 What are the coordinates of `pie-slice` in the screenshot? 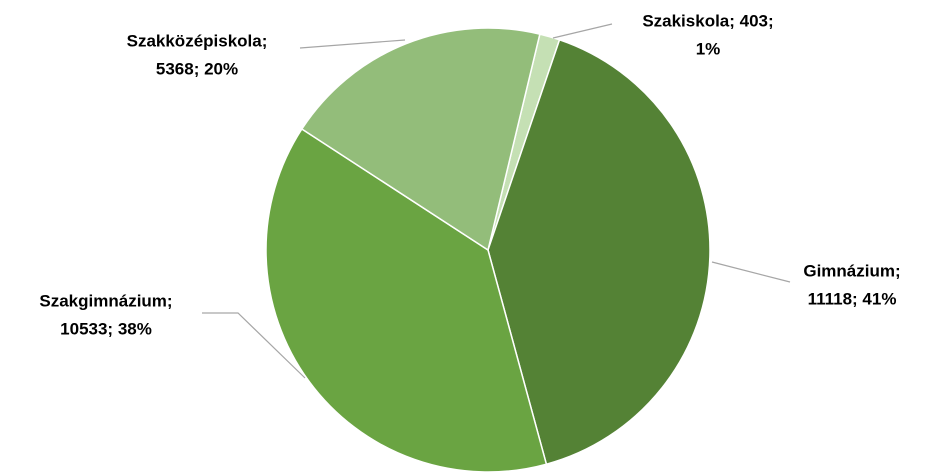 It's located at (420, 139).